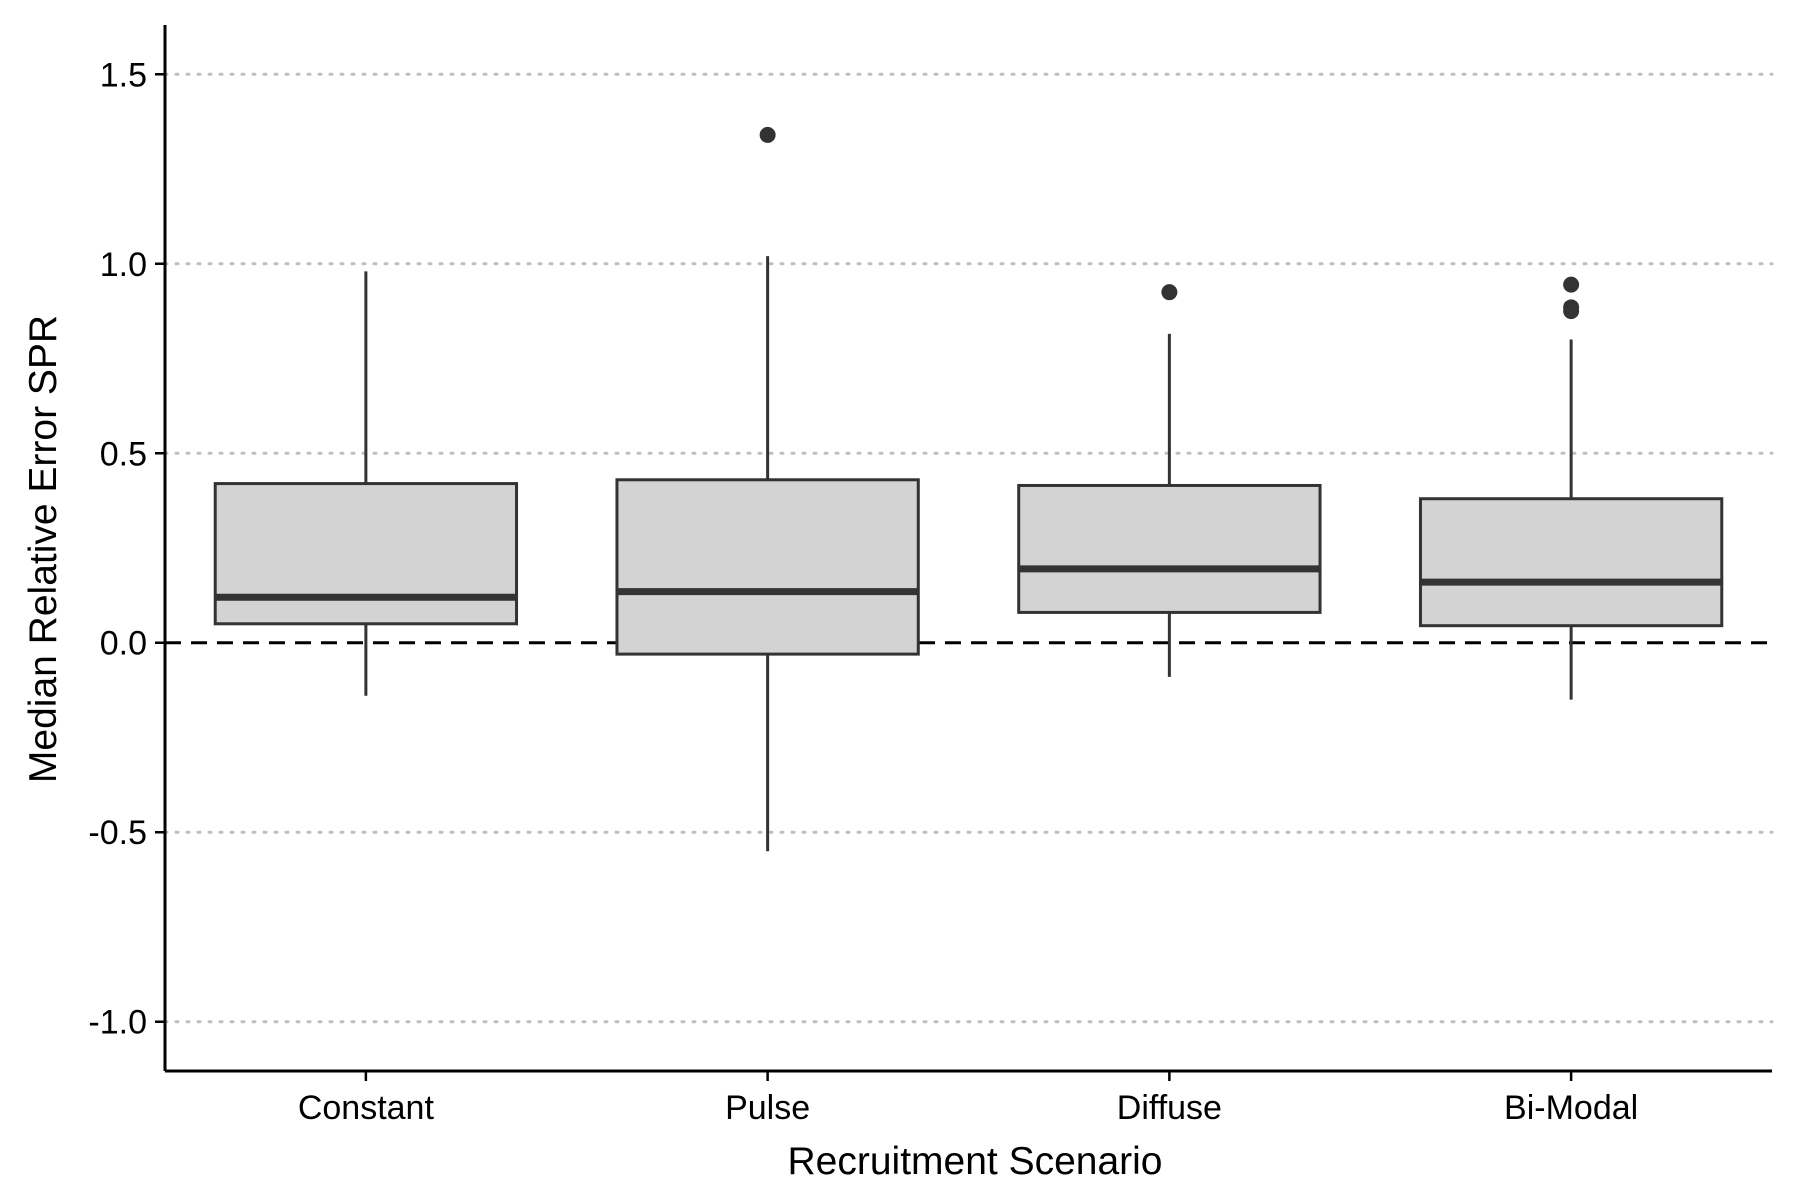 The image size is (1800, 1200). I want to click on y-tick-label: 0.5, so click(123, 454).